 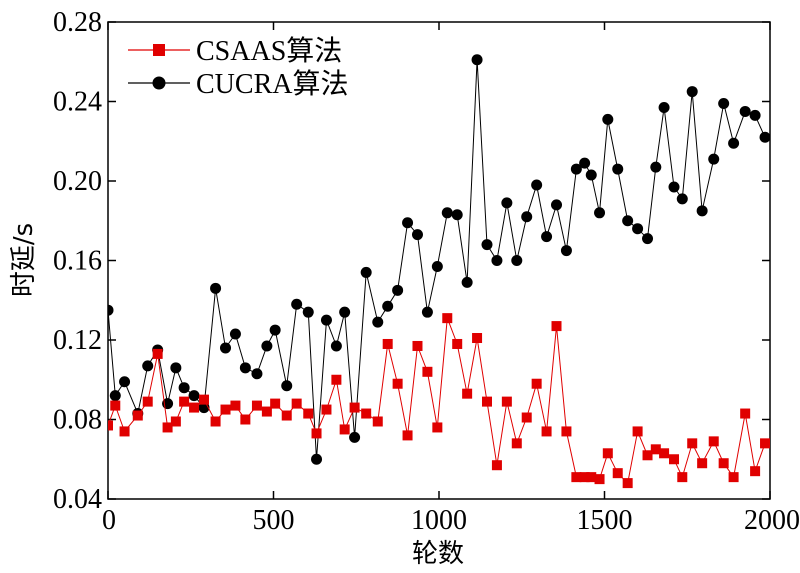 What do you see at coordinates (77, 22) in the screenshot?
I see `y-tick-label: 0.28` at bounding box center [77, 22].